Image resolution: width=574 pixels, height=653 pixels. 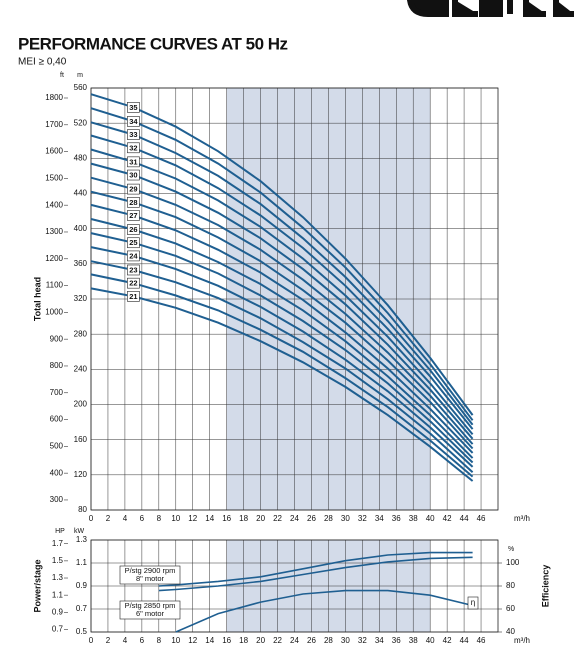 What do you see at coordinates (57, 338) in the screenshot?
I see `y-outer-tick-label: 900` at bounding box center [57, 338].